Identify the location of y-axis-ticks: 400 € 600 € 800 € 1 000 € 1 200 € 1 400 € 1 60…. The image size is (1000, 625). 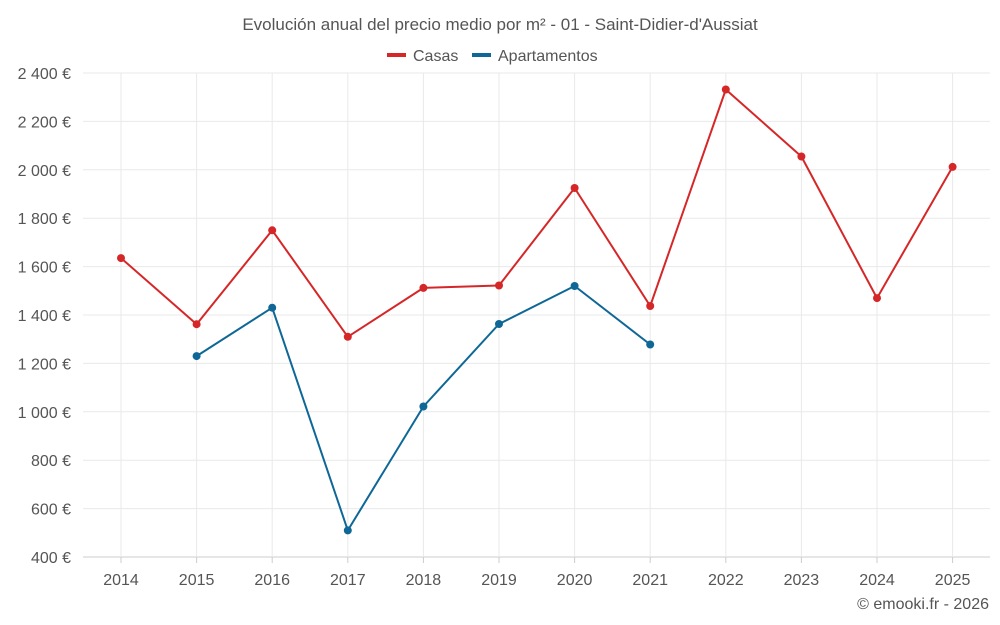
(44, 316).